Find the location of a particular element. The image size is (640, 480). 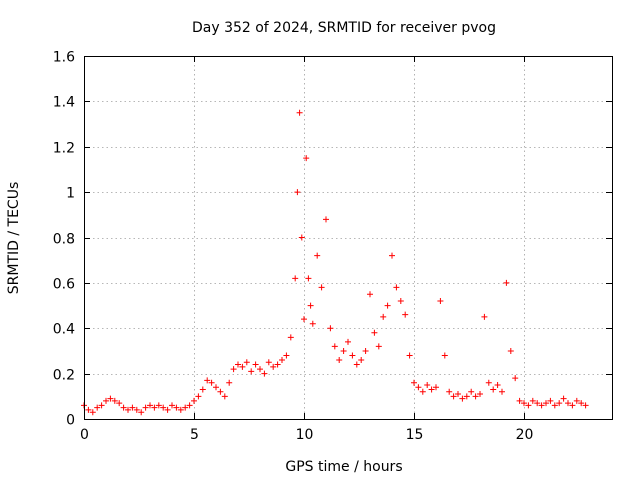

y-tick-label: 1.6 is located at coordinates (64, 58).